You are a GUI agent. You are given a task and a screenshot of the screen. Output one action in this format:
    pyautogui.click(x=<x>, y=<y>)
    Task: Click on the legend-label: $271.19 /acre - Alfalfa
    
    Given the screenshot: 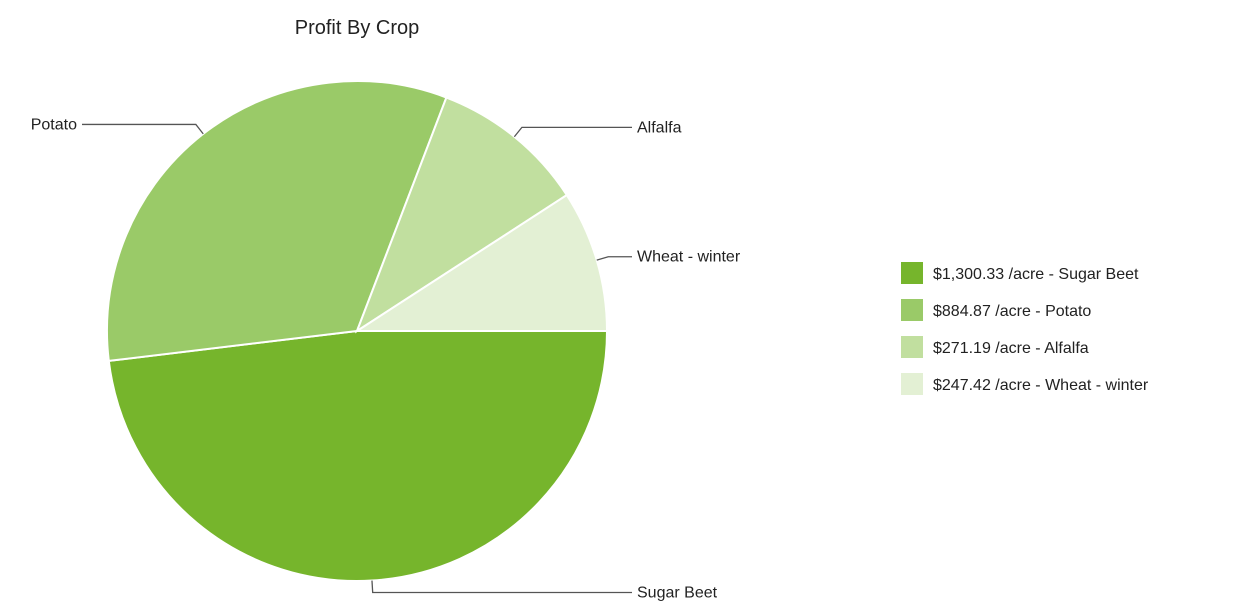 What is the action you would take?
    pyautogui.click(x=1011, y=348)
    